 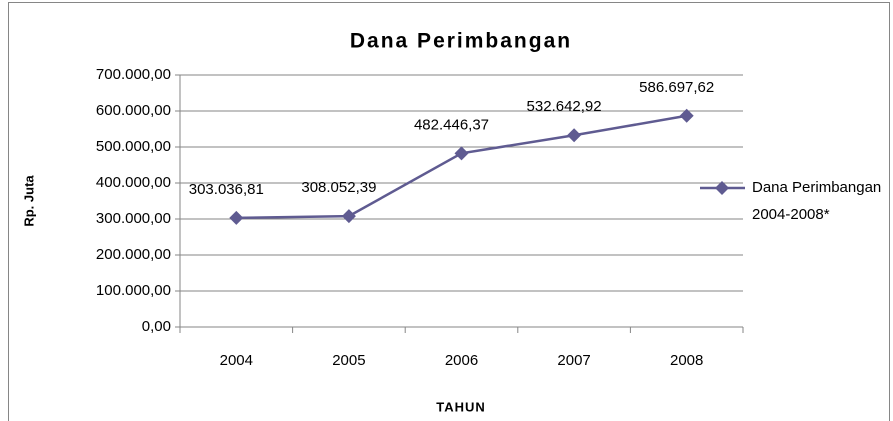 I want to click on data-label: 482.446,37, so click(x=451, y=124).